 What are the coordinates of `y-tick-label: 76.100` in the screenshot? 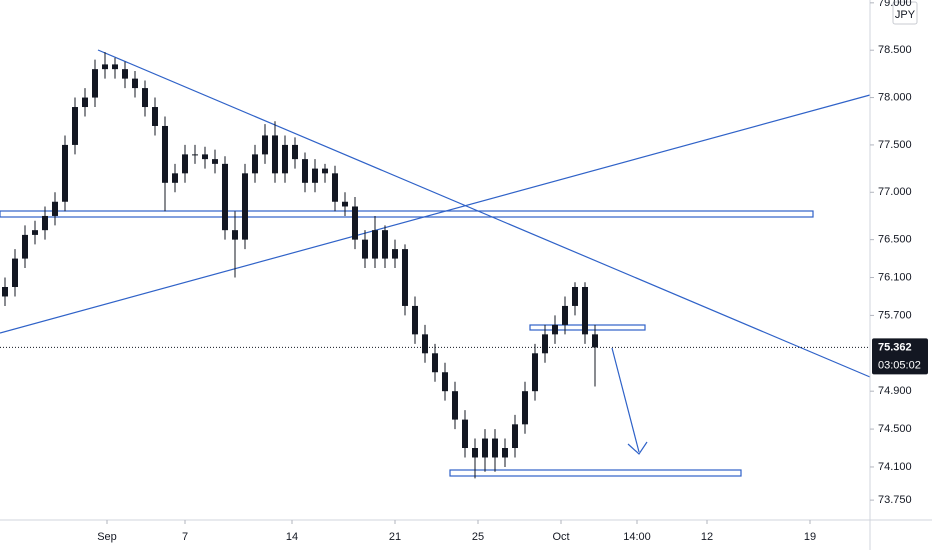 It's located at (895, 277).